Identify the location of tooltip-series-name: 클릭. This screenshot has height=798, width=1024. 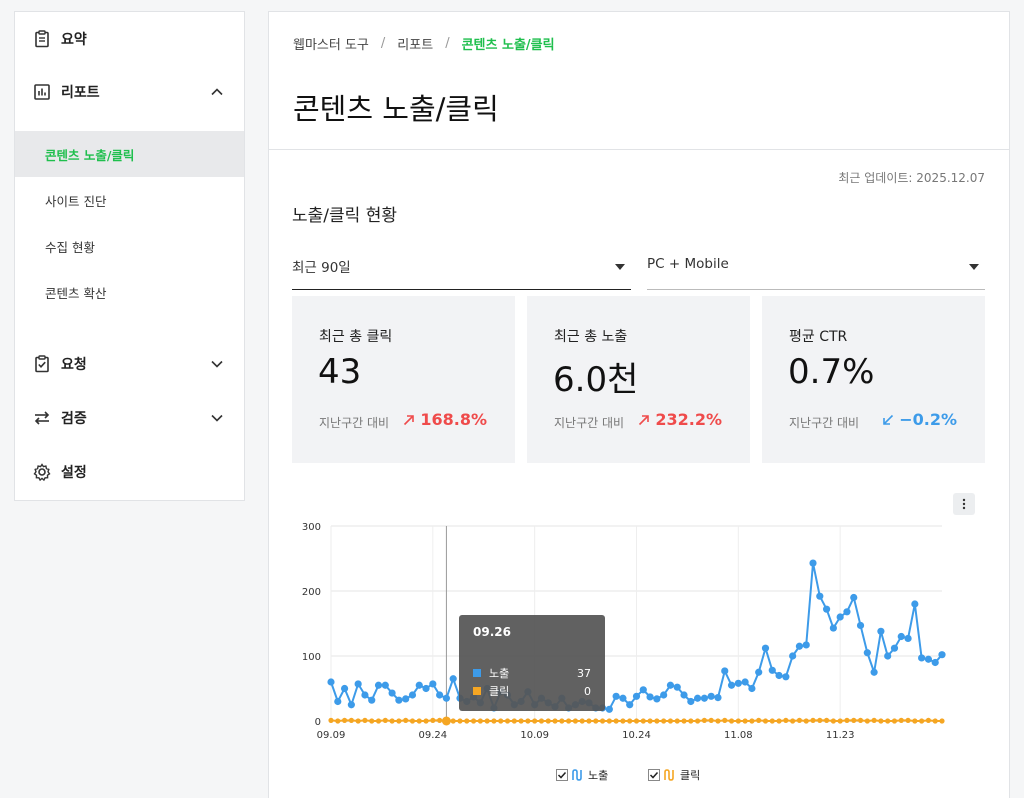
(499, 691).